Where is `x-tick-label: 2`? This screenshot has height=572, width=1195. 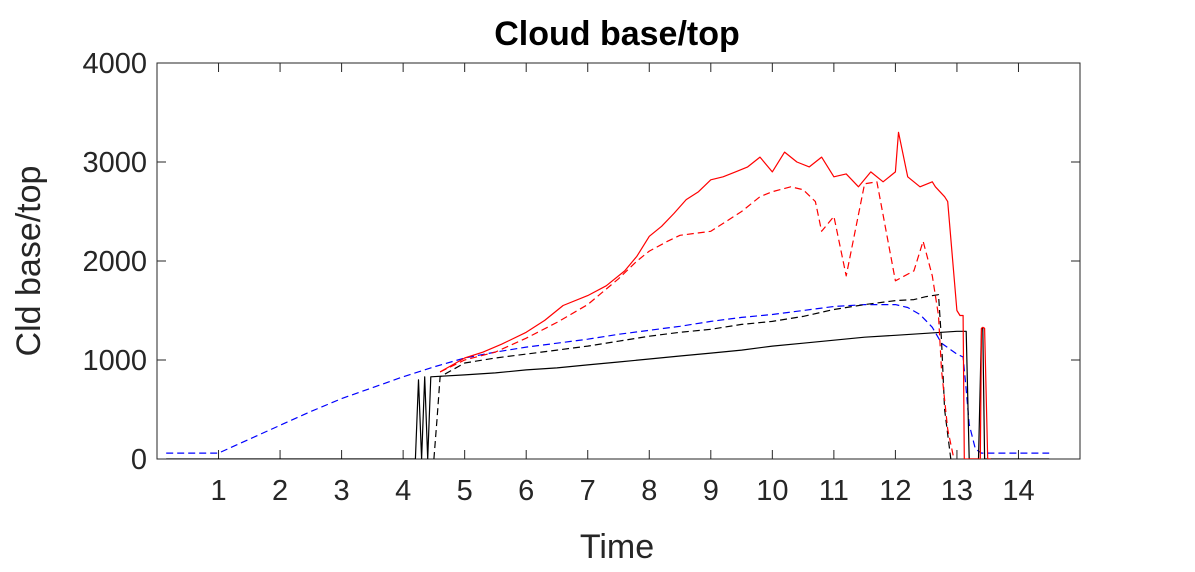 x-tick-label: 2 is located at coordinates (280, 491).